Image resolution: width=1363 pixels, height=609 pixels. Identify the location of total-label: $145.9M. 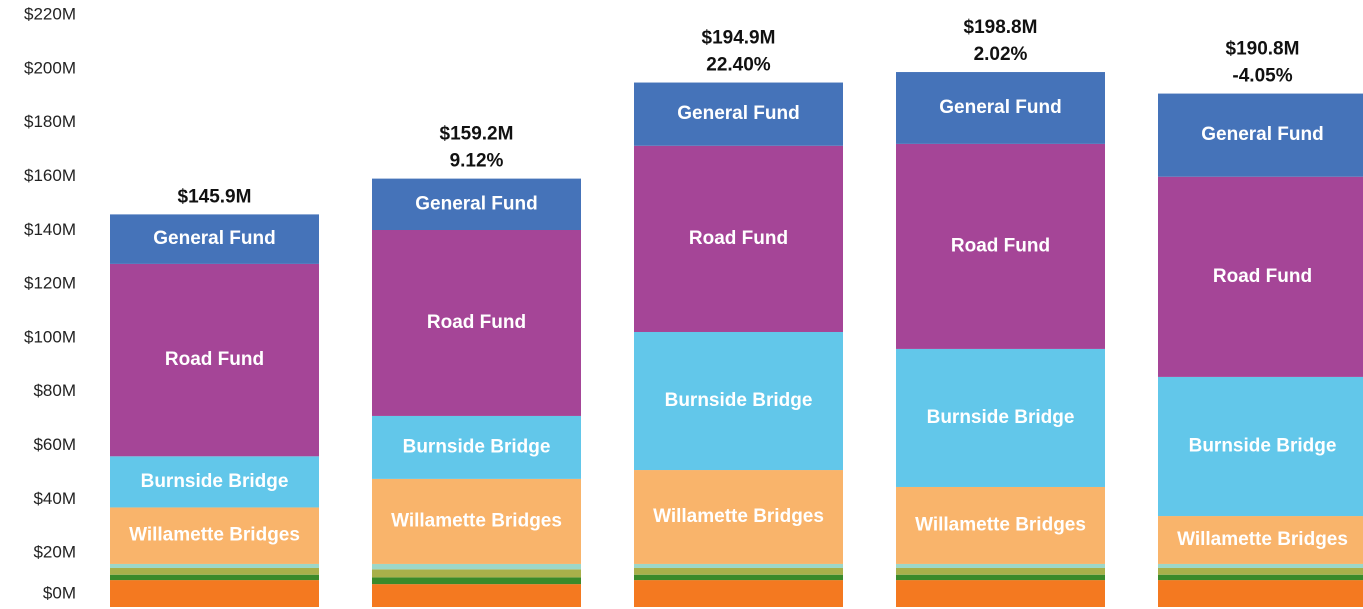
(215, 196).